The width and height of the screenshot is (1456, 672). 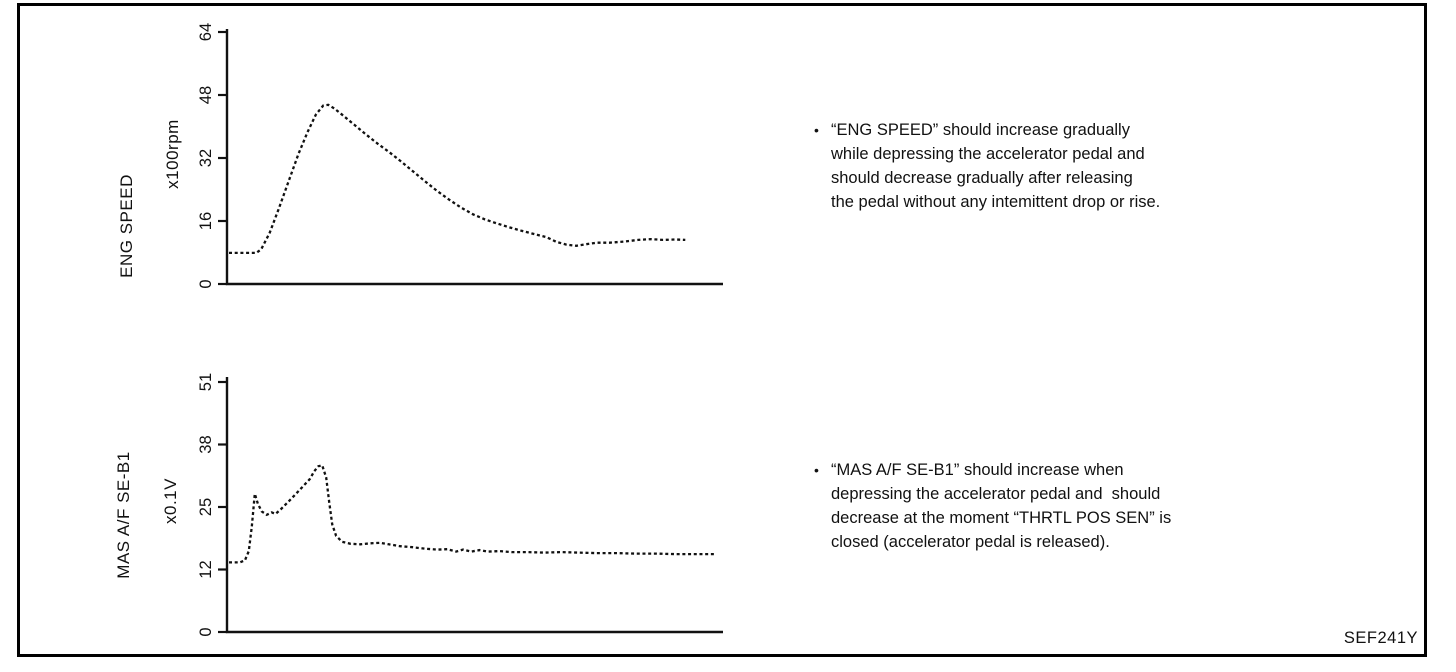 I want to click on svg-text: 48, so click(x=206, y=95).